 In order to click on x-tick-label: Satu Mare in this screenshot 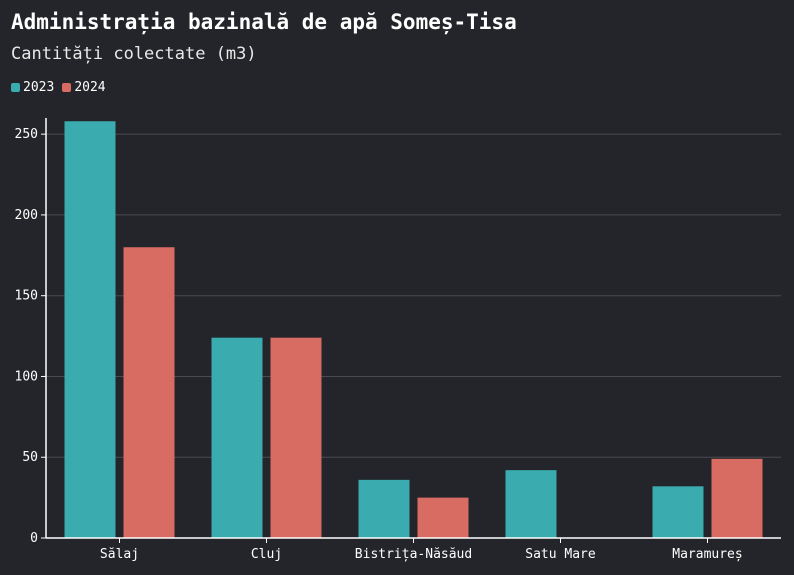, I will do `click(560, 554)`.